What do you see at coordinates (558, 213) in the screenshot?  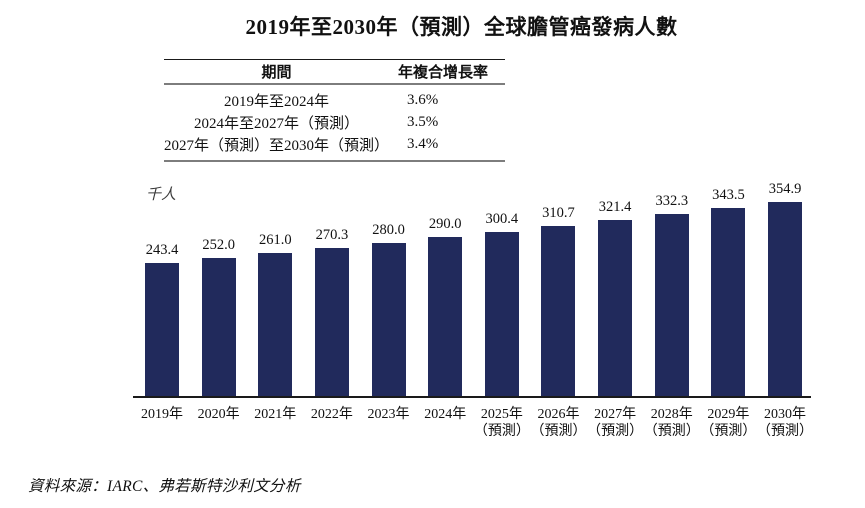 I see `bar-value-label: 310.7` at bounding box center [558, 213].